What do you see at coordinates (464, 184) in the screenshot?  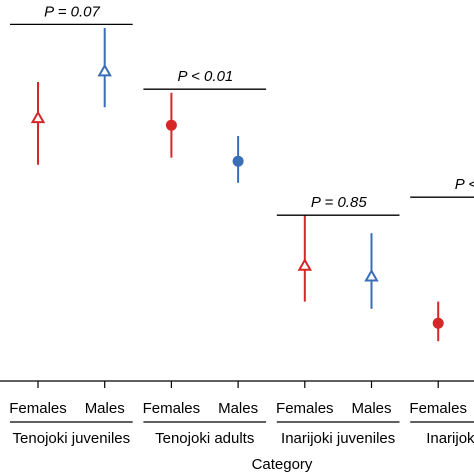 I see `significance-label: P < 0` at bounding box center [464, 184].